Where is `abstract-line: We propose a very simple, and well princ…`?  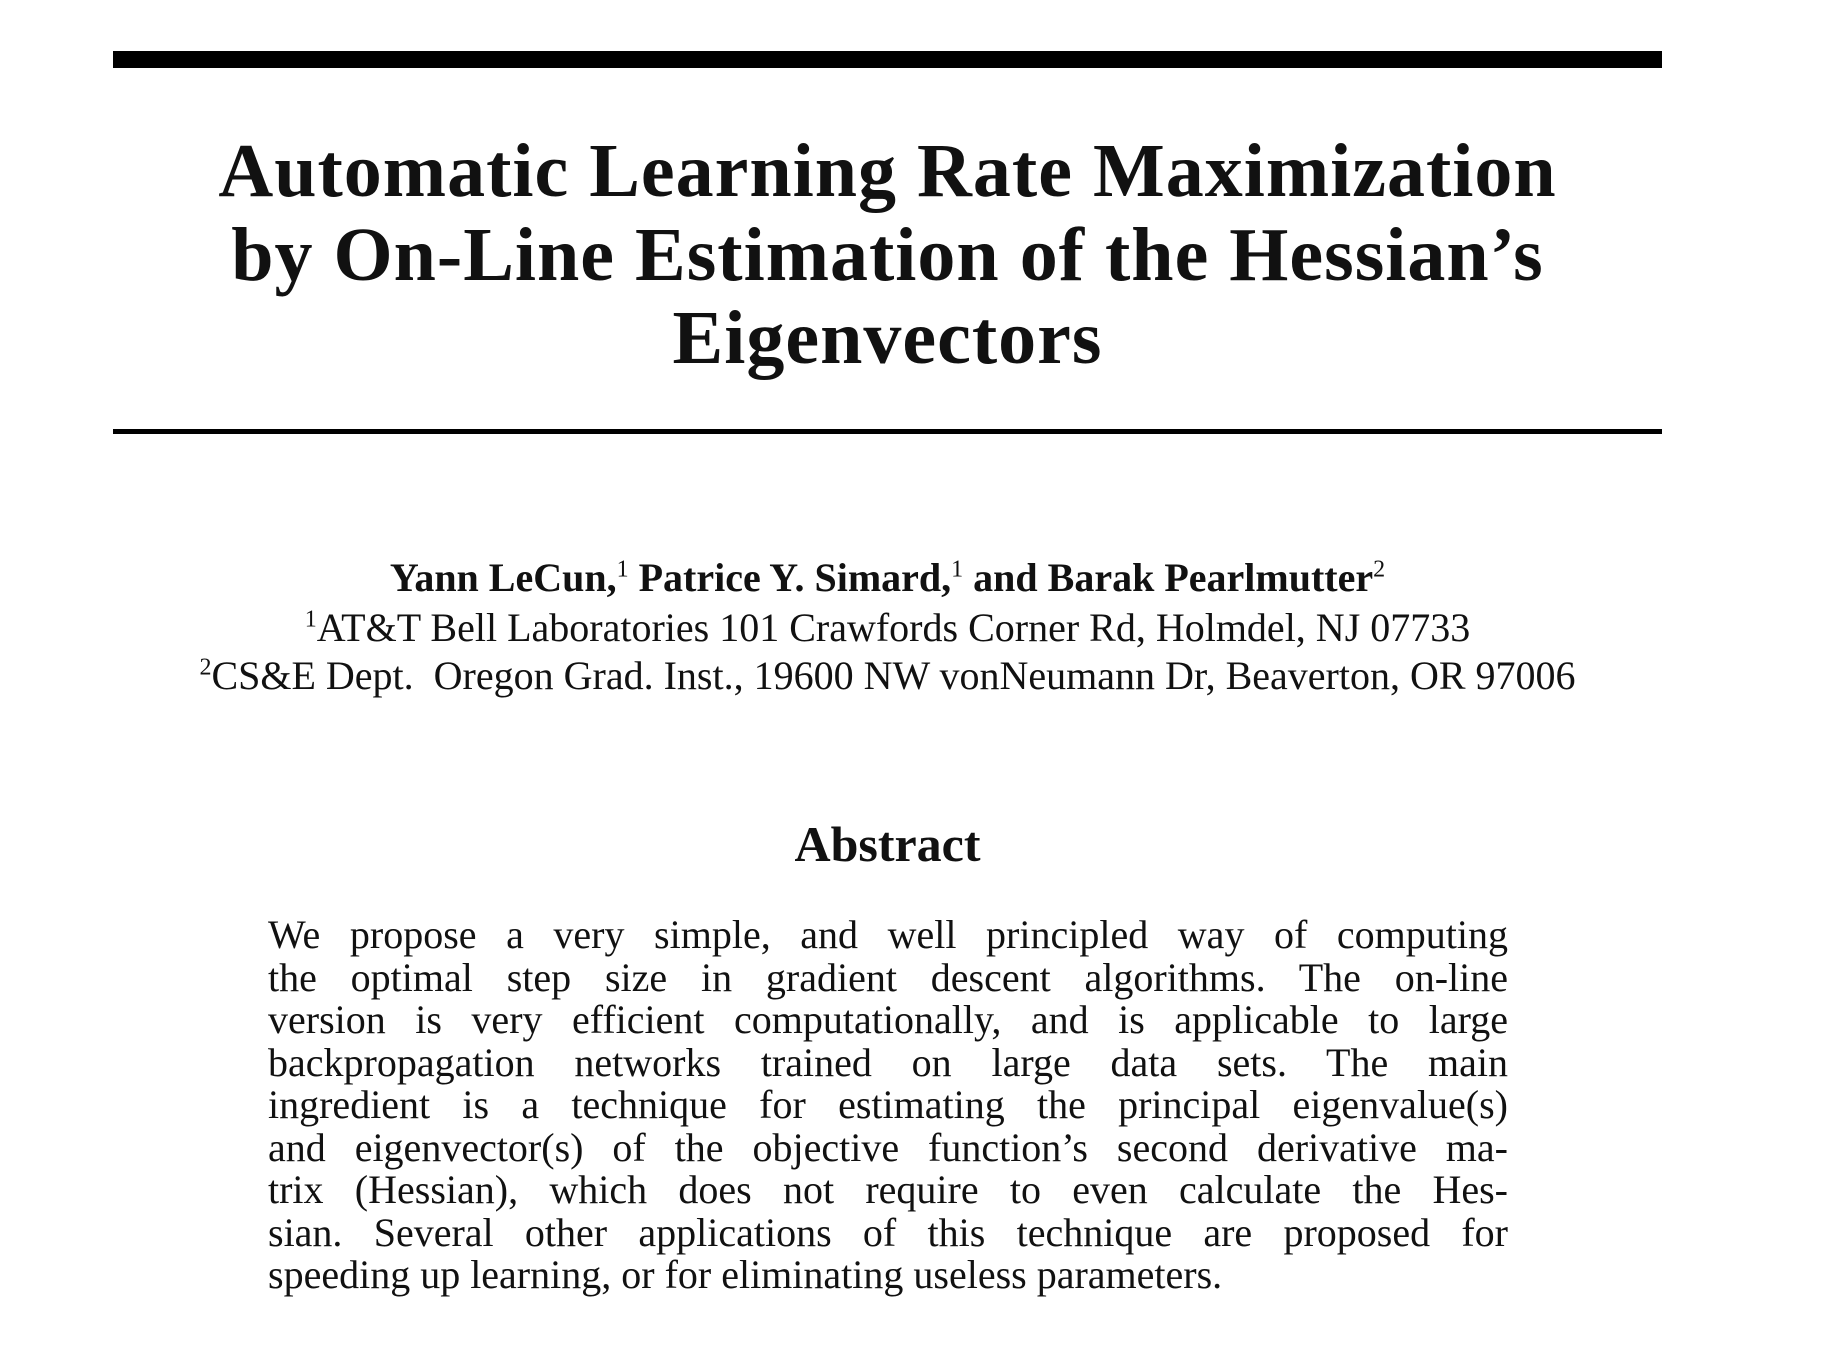
abstract-line: We propose a very simple, and well princ… is located at coordinates (888, 934).